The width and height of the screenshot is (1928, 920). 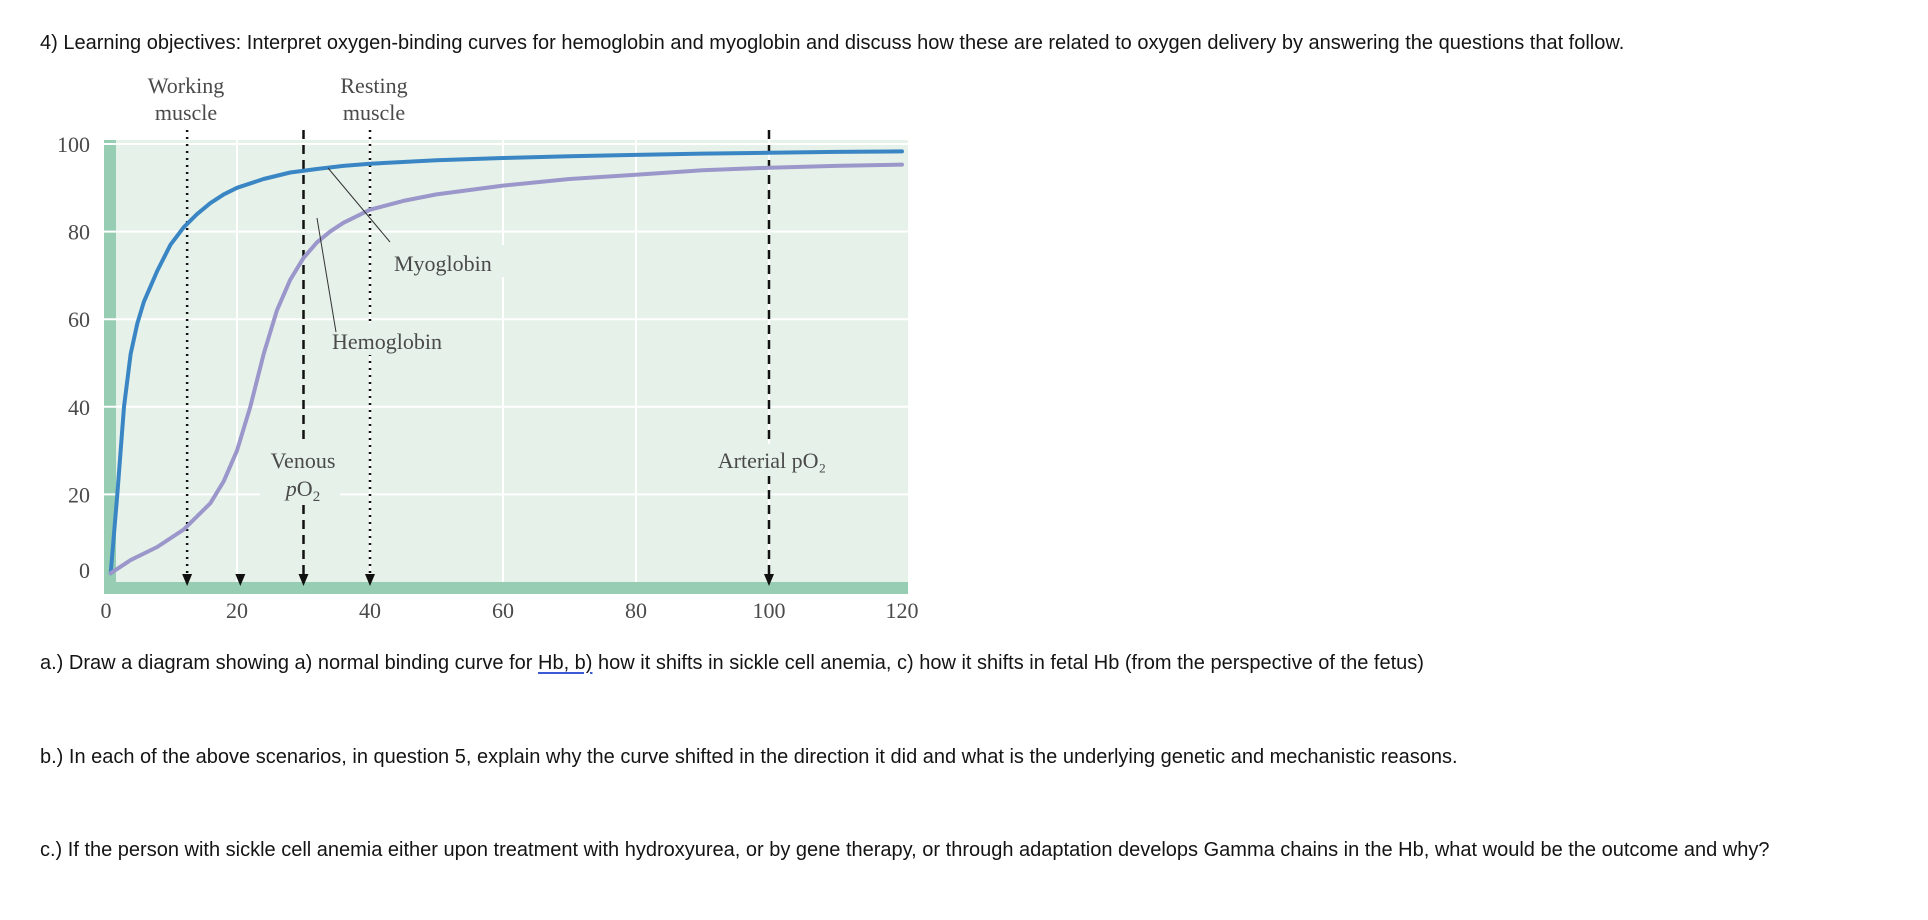 I want to click on y-tick-label: 20, so click(x=79, y=494).